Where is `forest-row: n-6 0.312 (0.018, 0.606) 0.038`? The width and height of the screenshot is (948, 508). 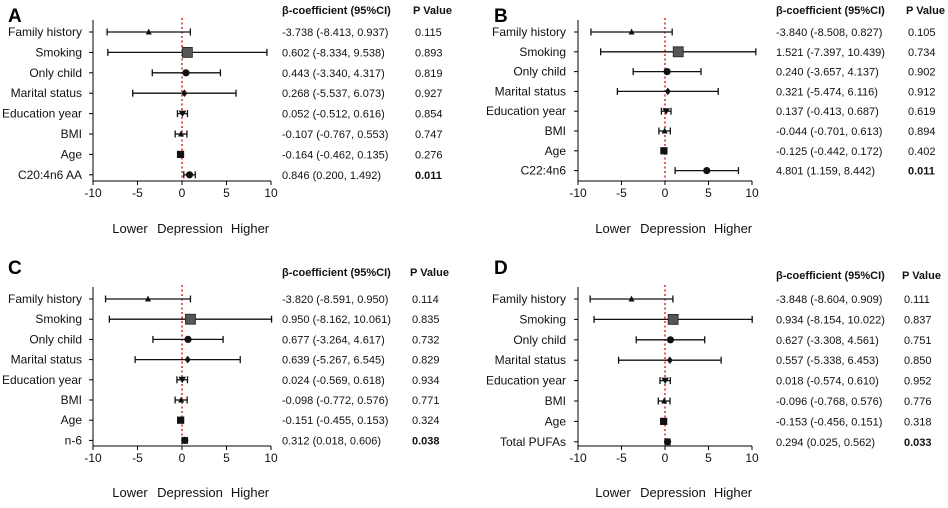
forest-row: n-6 0.312 (0.018, 0.606) 0.038 is located at coordinates (252, 440).